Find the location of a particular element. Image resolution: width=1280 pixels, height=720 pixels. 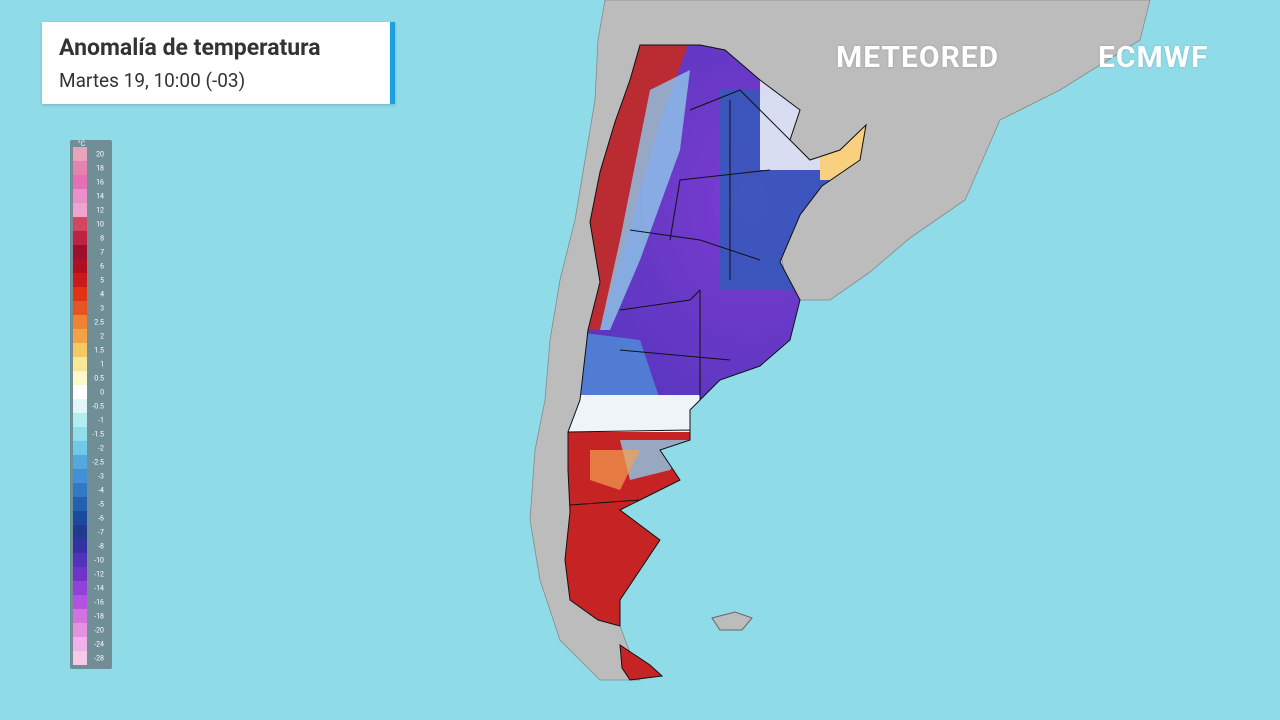

legend-label: -28 is located at coordinates (99, 659).